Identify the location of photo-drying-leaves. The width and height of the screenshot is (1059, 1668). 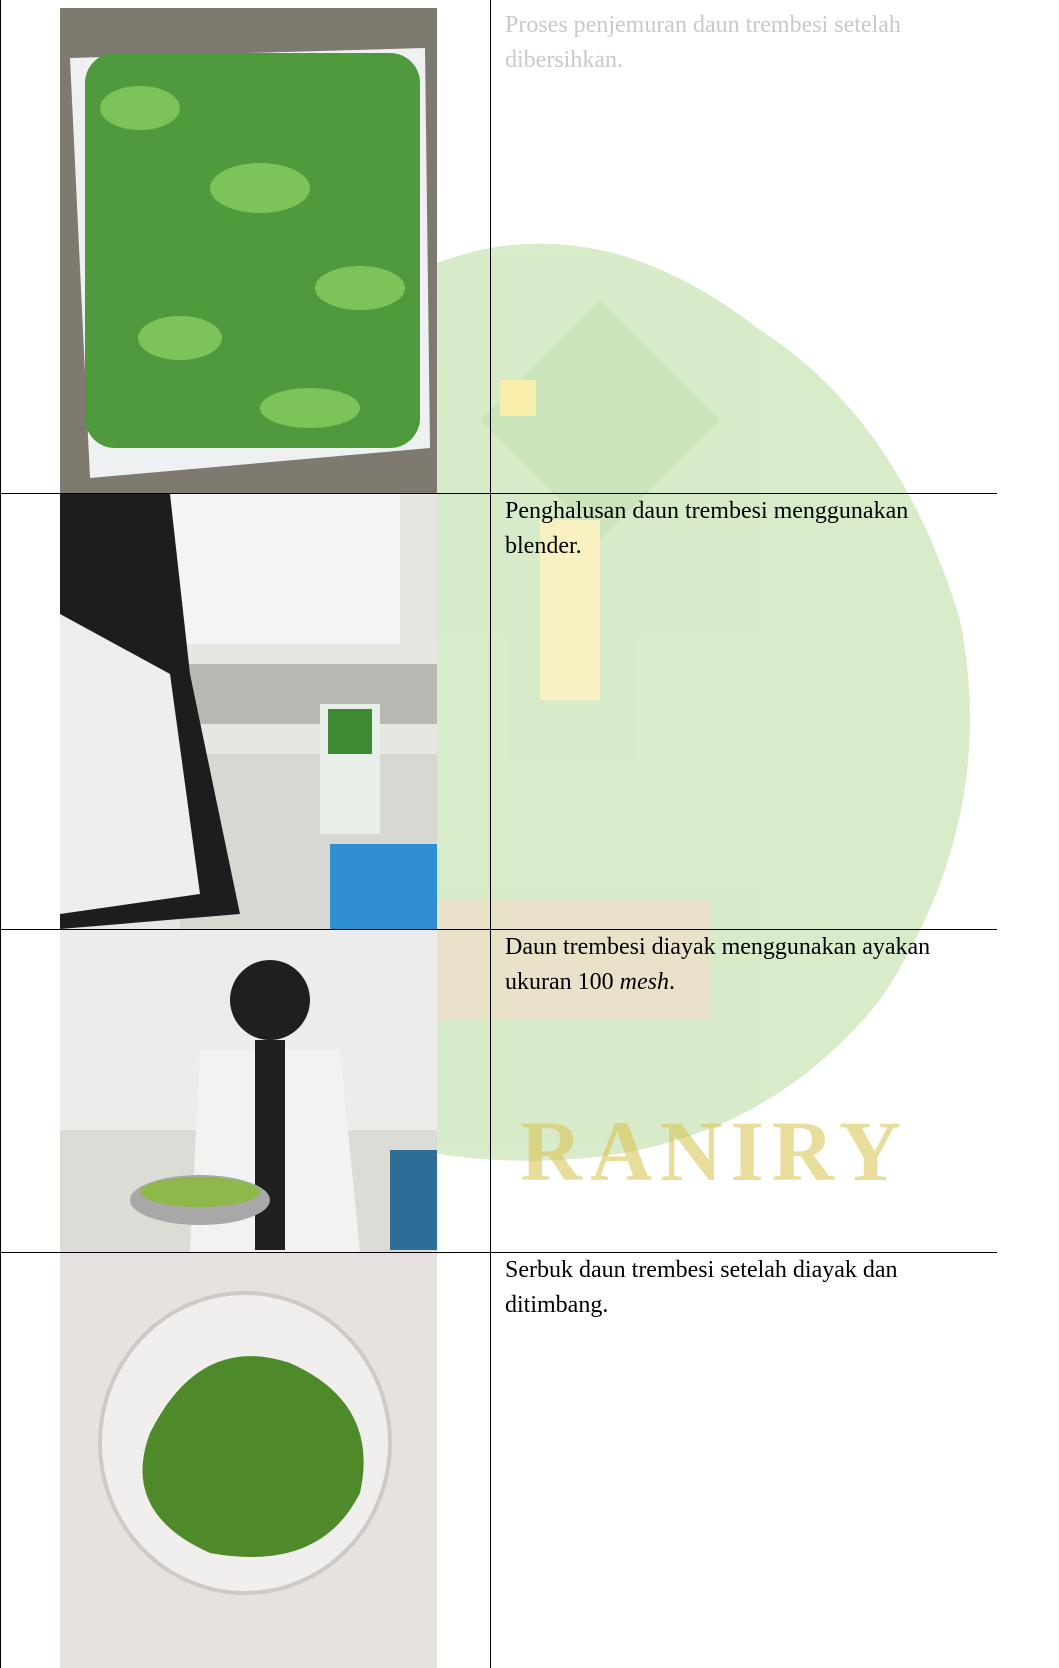
(248, 250).